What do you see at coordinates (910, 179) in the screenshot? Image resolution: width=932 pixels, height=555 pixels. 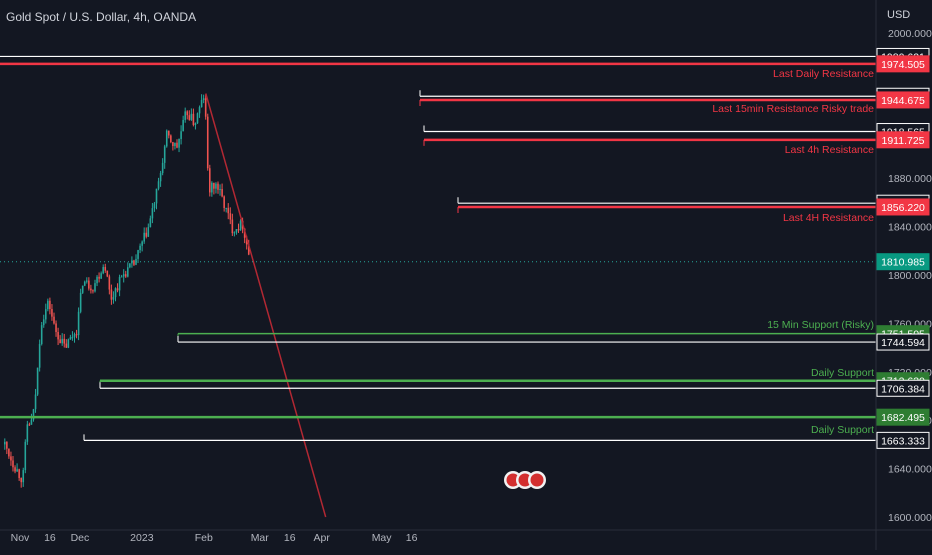 I see `y-tick-label: 1880.000` at bounding box center [910, 179].